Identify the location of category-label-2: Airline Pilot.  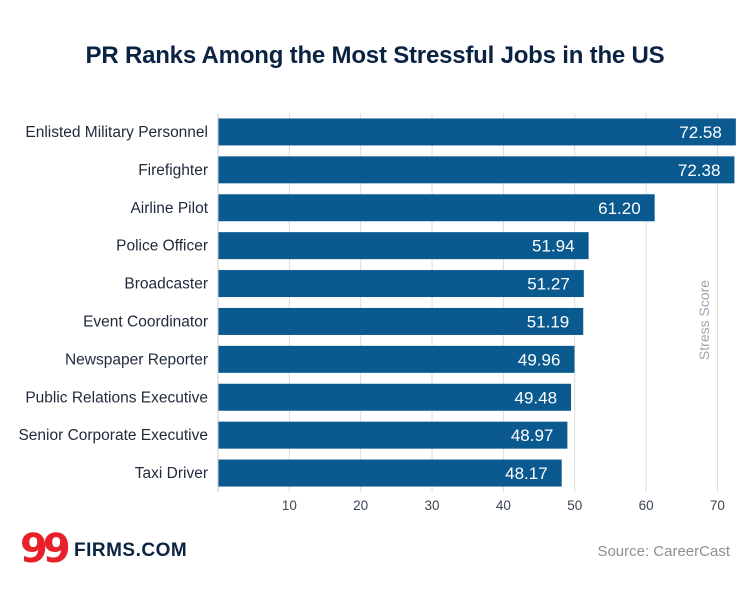
(169, 208).